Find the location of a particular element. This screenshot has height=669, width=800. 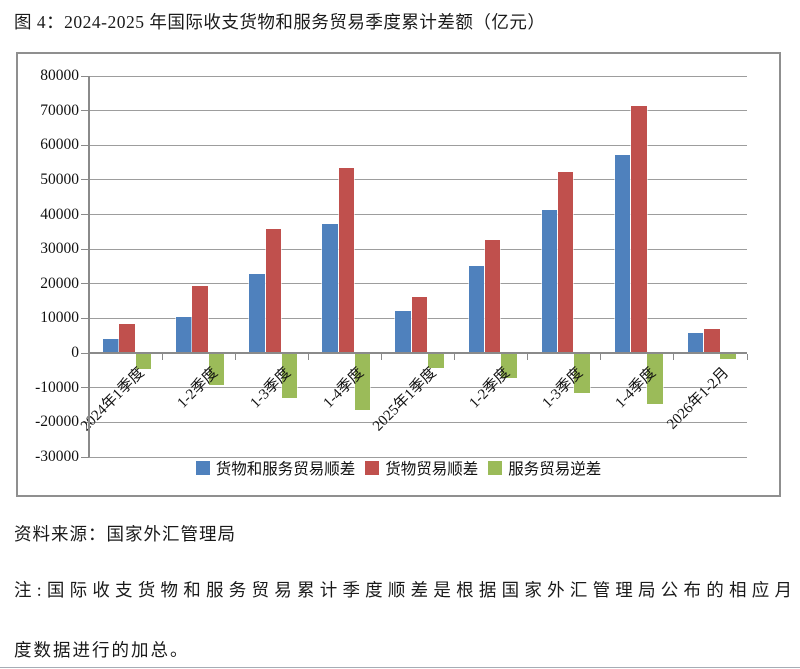

note-text-line2: 度数据进行的加总。 is located at coordinates (102, 650).